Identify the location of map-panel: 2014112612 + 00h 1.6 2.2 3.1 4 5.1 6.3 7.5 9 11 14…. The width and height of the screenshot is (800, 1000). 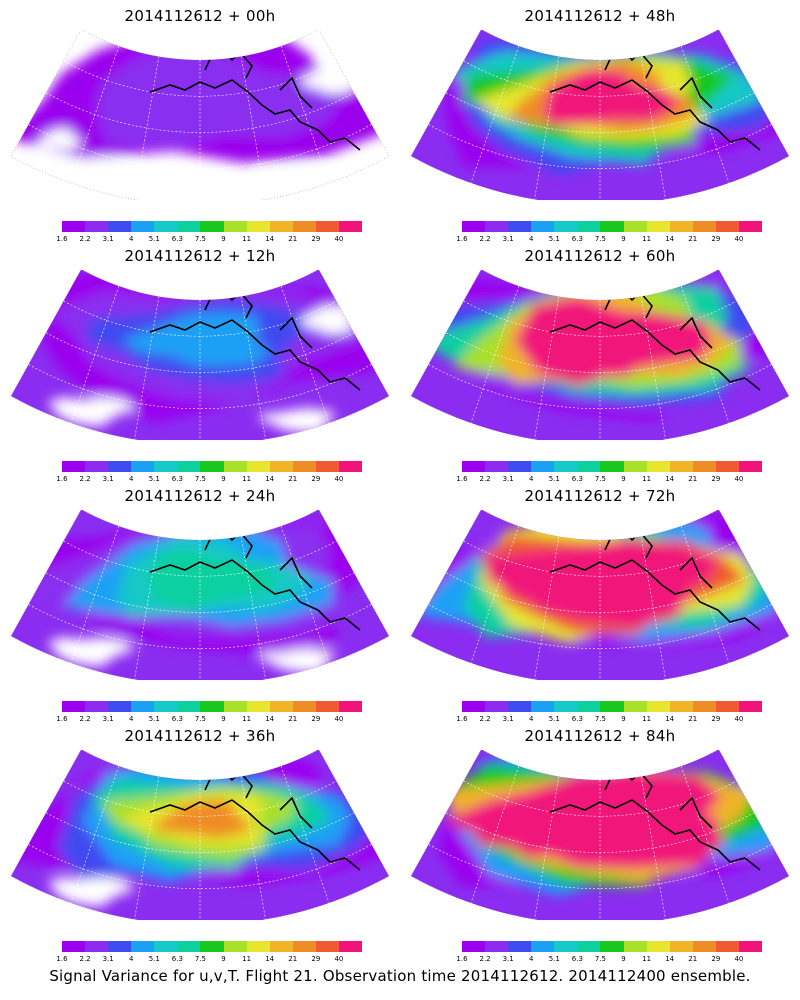
(200, 122).